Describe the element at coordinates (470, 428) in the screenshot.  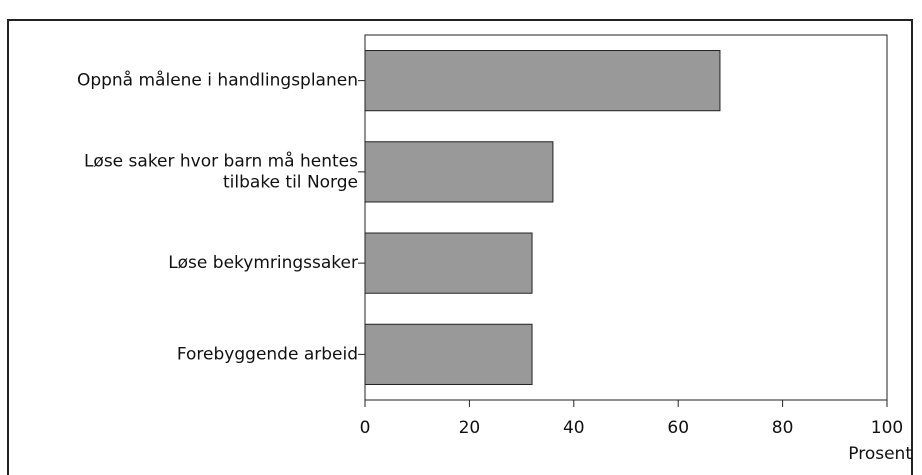
I see `x-tick-label: 20` at that location.